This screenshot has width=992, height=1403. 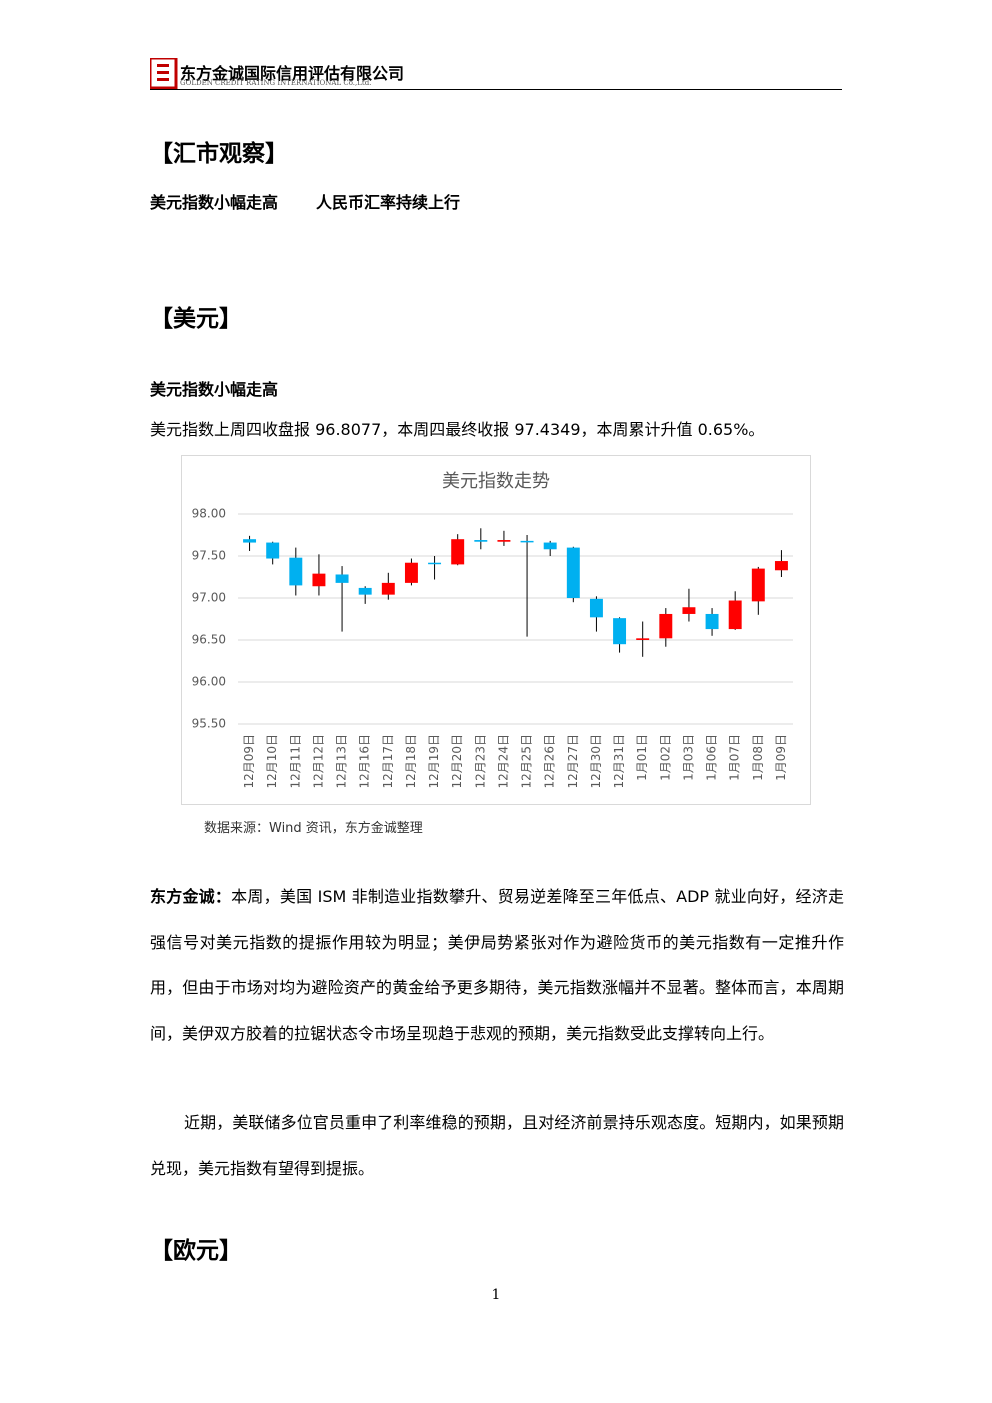 What do you see at coordinates (164, 74) in the screenshot?
I see `logo` at bounding box center [164, 74].